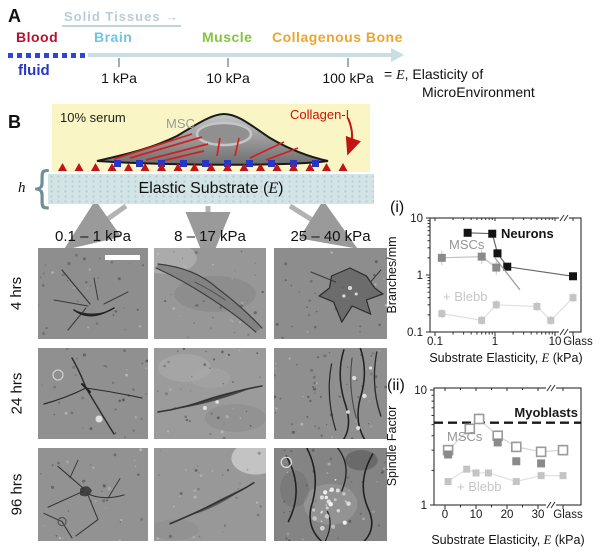 The height and width of the screenshot is (553, 600). Describe the element at coordinates (206, 147) in the screenshot. I see `stress-fibers` at that location.